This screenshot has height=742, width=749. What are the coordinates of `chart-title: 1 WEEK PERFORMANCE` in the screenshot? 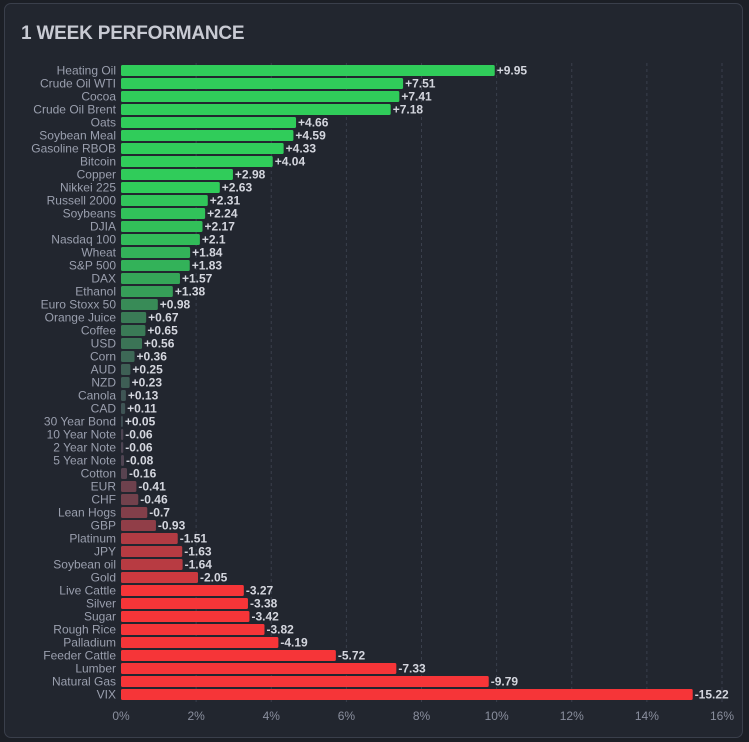 It's located at (133, 33).